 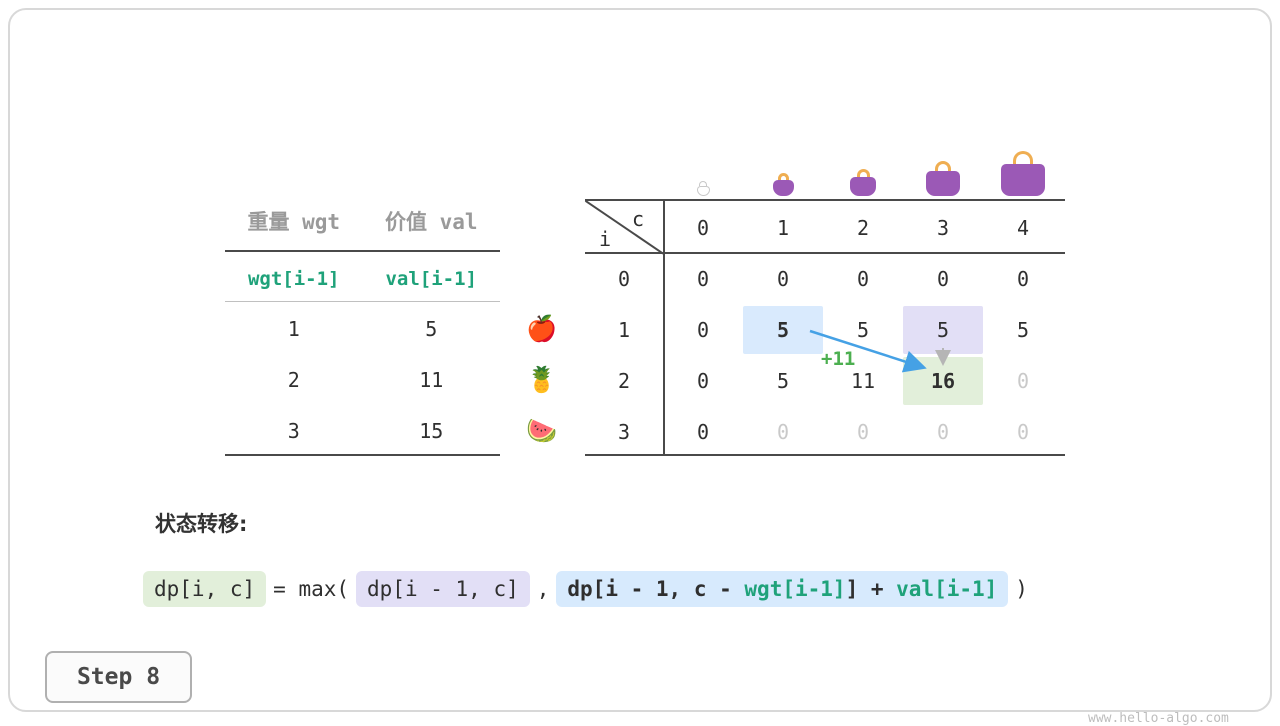 What do you see at coordinates (432, 380) in the screenshot?
I see `item-val-value: 11` at bounding box center [432, 380].